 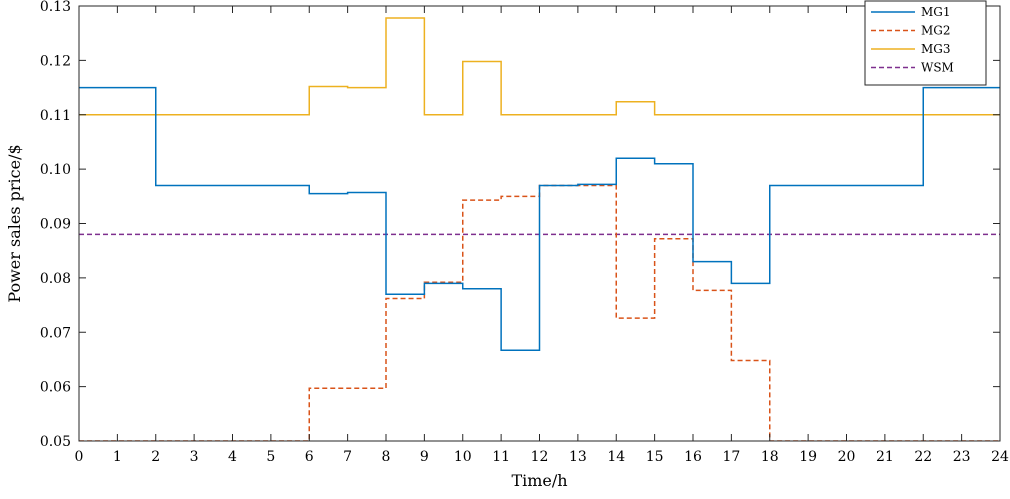 I want to click on x-tick-label: 4, so click(x=232, y=457).